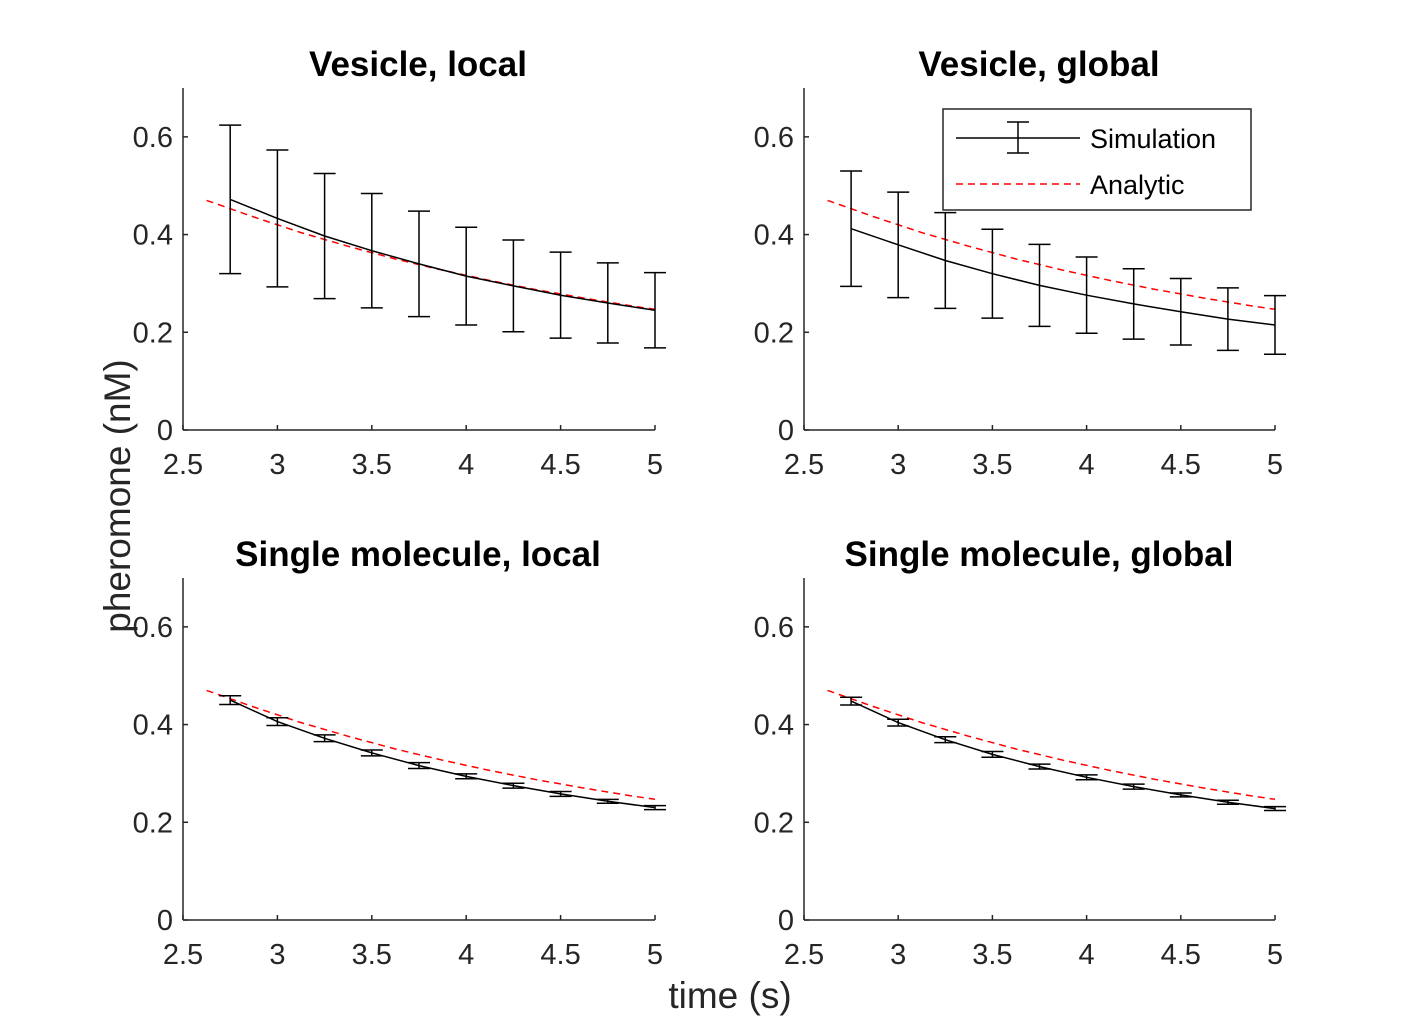  I want to click on legend: Simulation Analytic, so click(1097, 159).